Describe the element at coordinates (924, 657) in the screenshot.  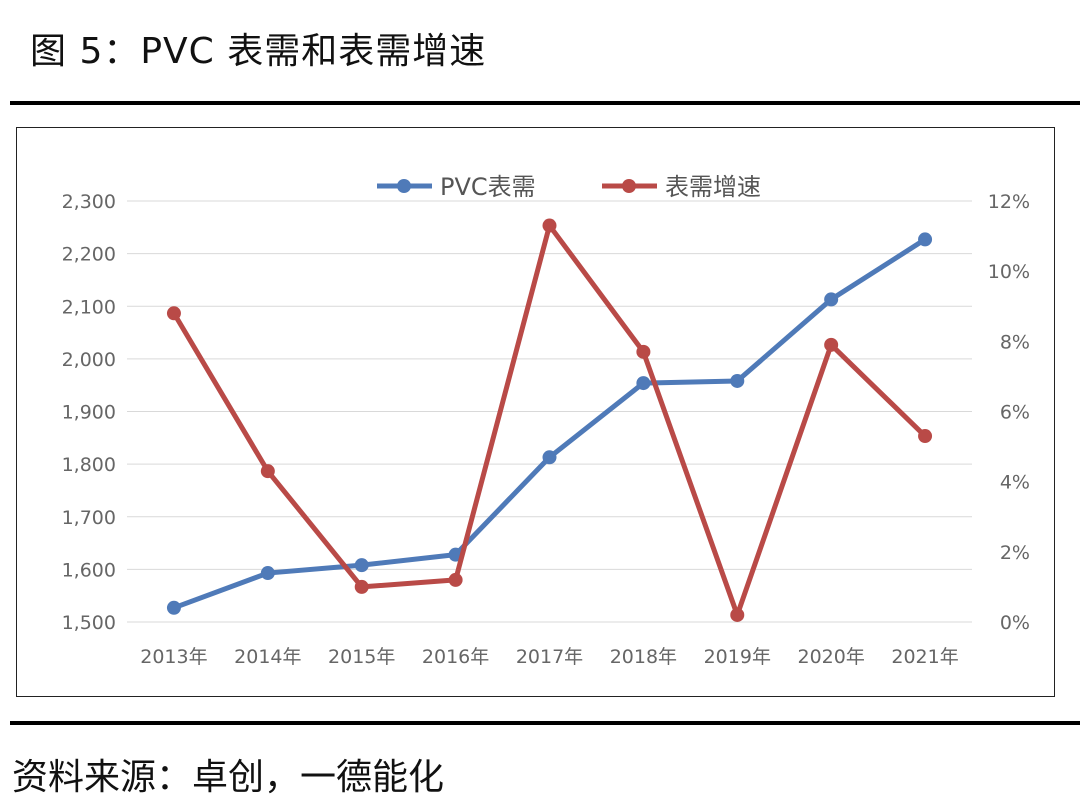
I see `x-tick-label: 2021年` at that location.